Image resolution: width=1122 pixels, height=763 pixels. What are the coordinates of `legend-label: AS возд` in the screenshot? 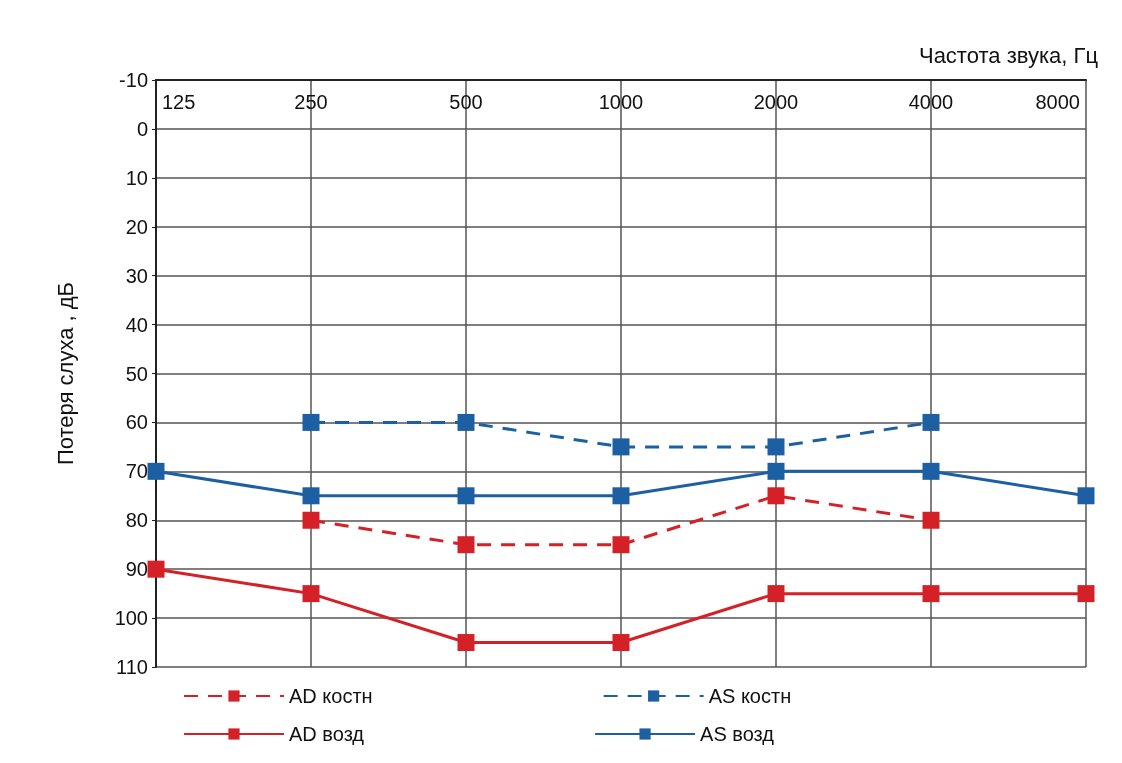 It's located at (737, 734).